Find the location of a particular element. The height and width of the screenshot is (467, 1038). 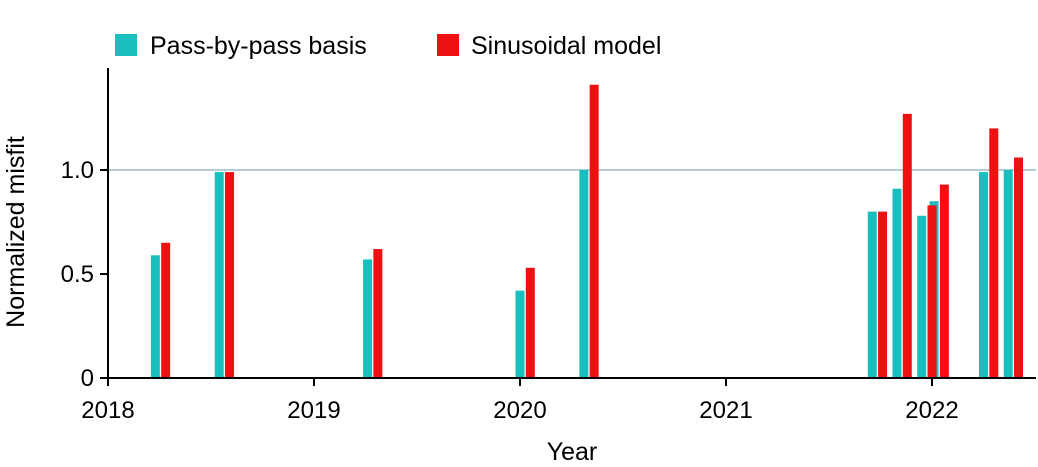

y-tick-label: 0.5 is located at coordinates (77, 274).